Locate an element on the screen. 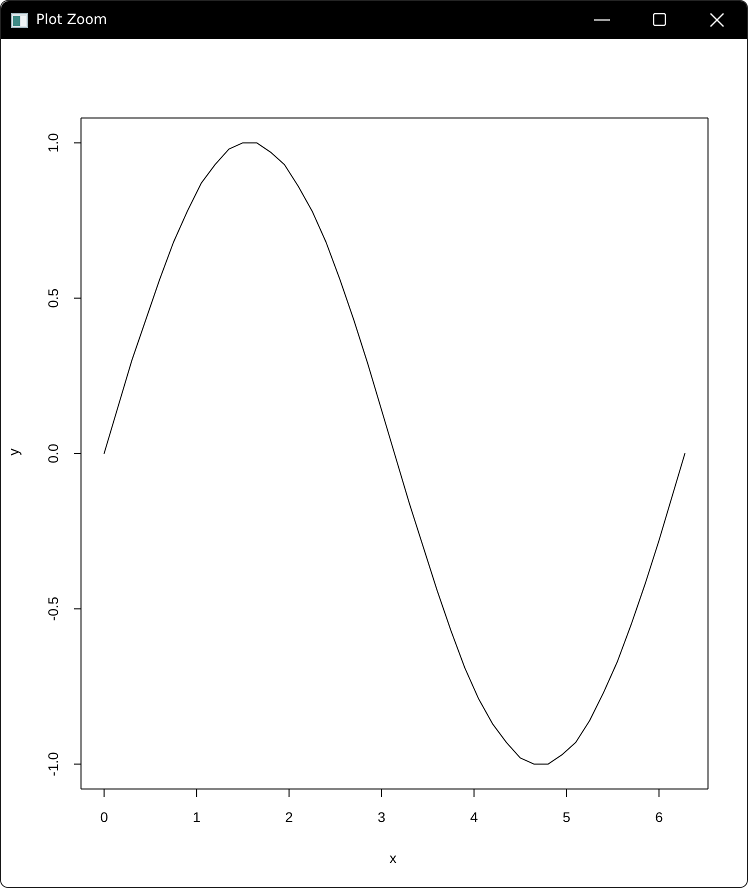 The image size is (748, 888). x-tick-label: 0 is located at coordinates (104, 816).